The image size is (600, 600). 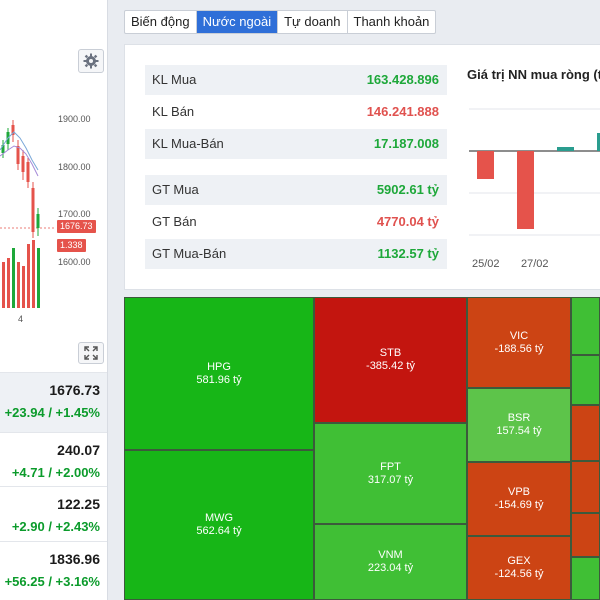 What do you see at coordinates (519, 335) in the screenshot?
I see `treemap-symbol: VIC` at bounding box center [519, 335].